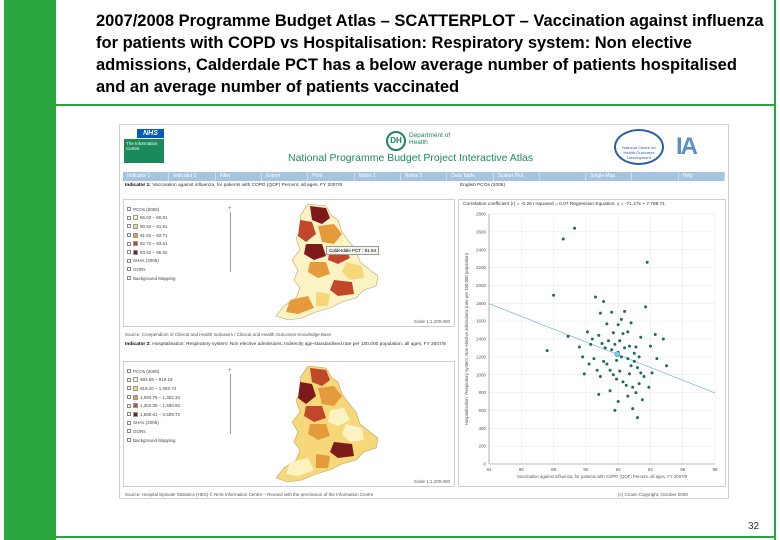 Image resolution: width=780 pixels, height=540 pixels. Describe the element at coordinates (161, 405) in the screenshot. I see `legend-row: 1,302.35 – 1,590.60` at that location.